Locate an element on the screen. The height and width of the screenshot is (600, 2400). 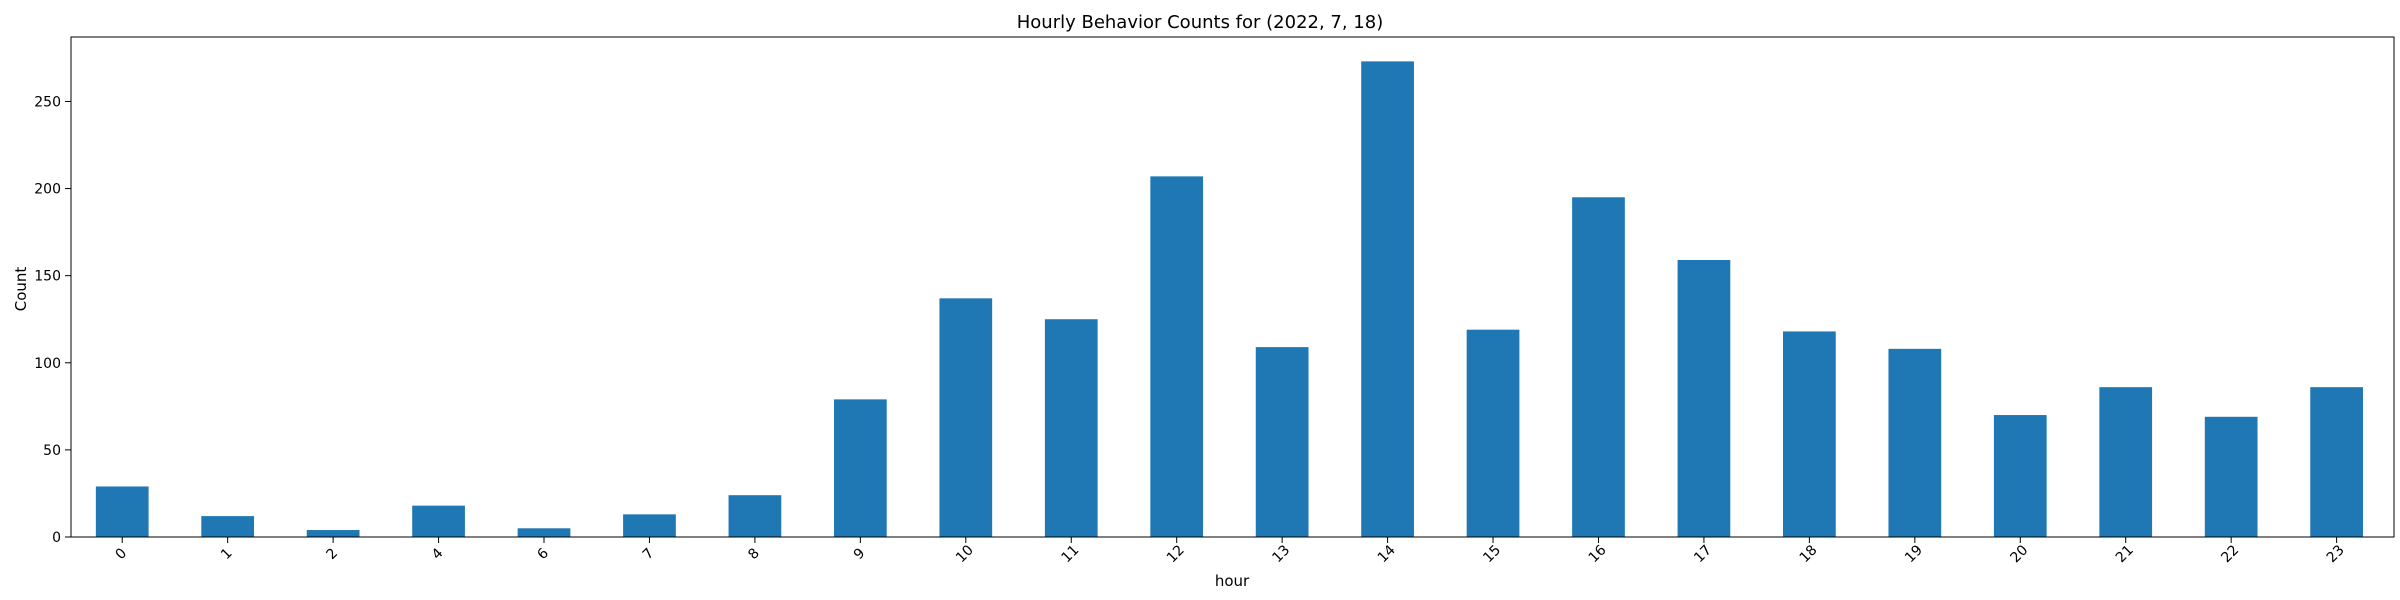
y-tick-label: 50 is located at coordinates (52, 451).